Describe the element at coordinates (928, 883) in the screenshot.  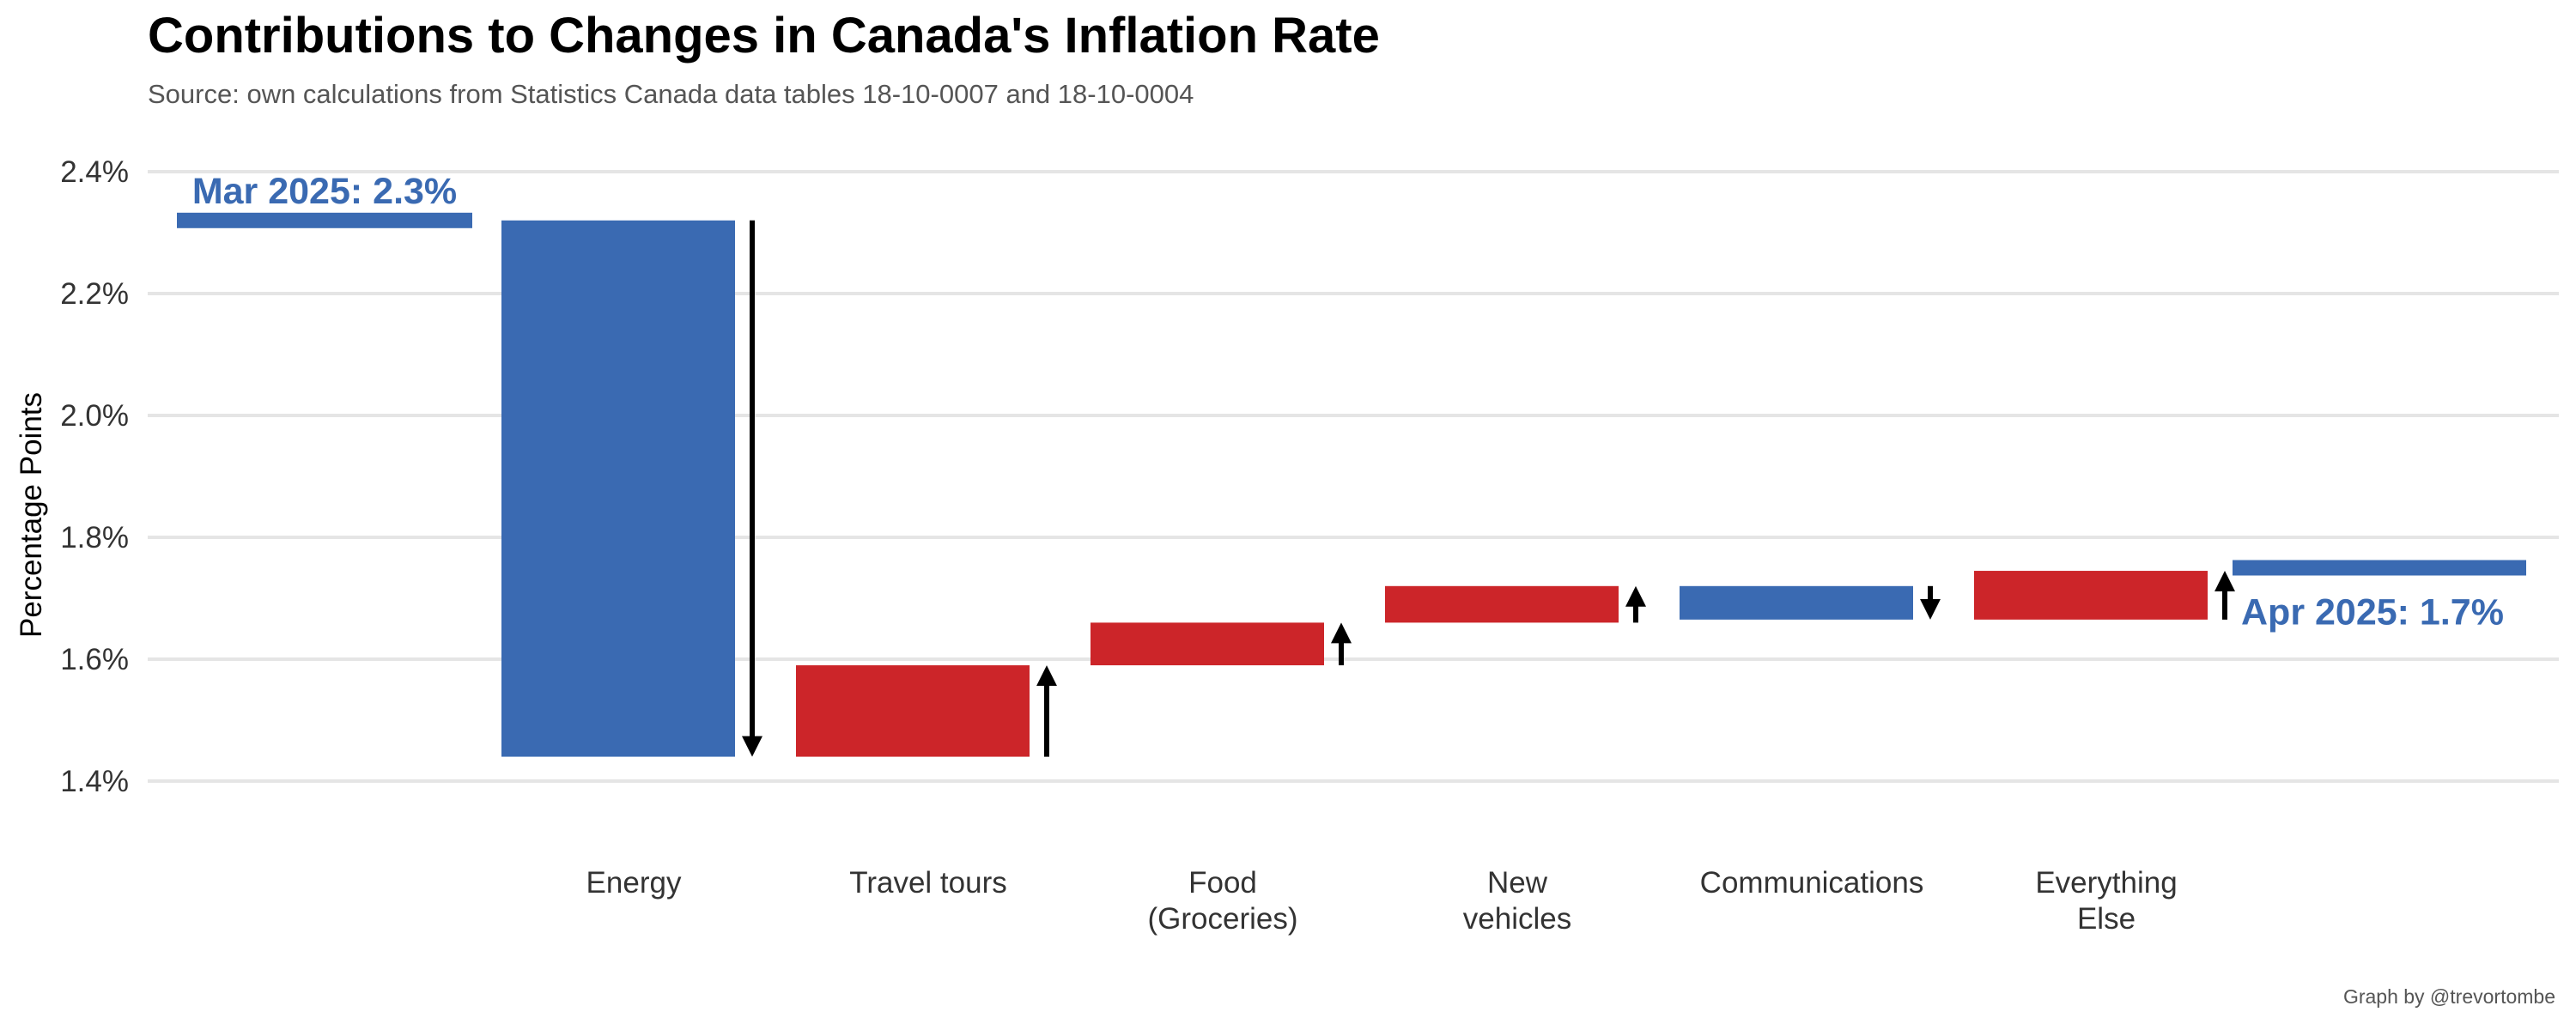
I see `category-label: Travel tours` at that location.